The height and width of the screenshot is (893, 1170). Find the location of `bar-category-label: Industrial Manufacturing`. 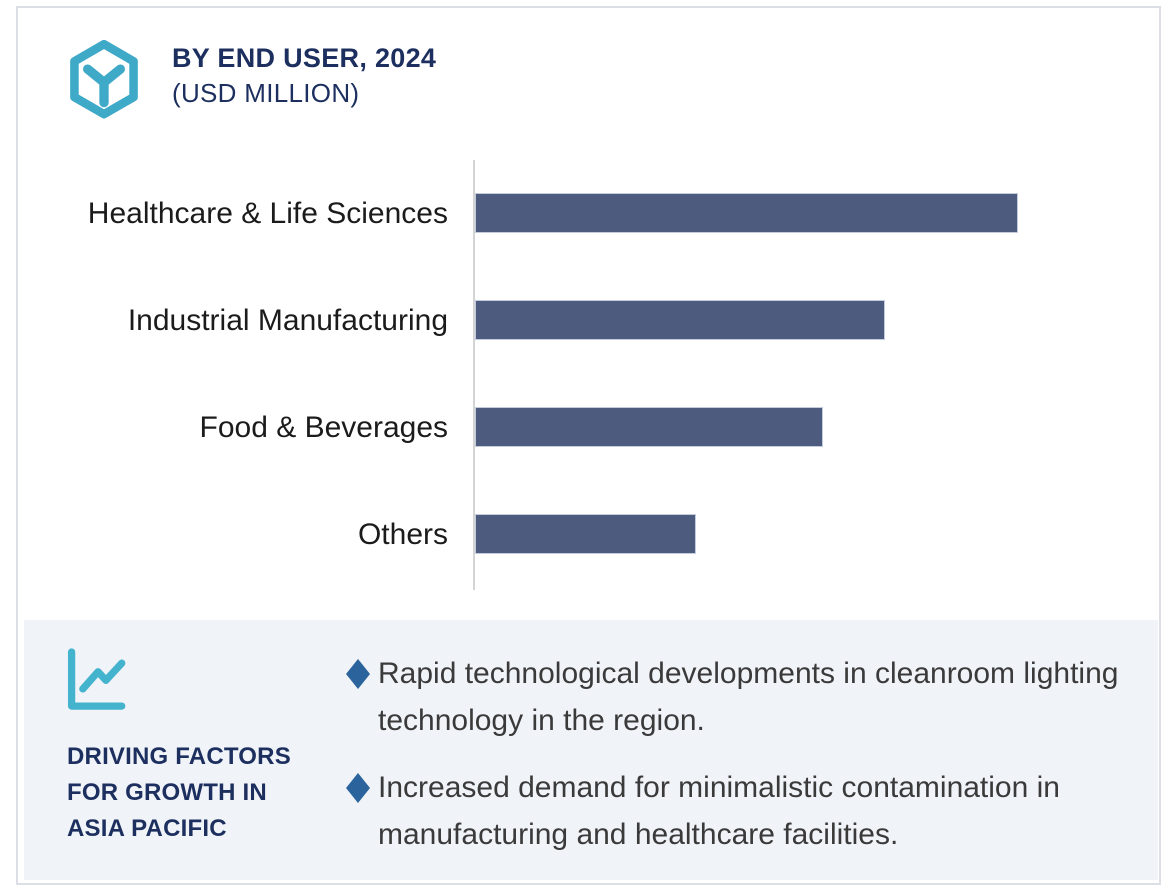

bar-category-label: Industrial Manufacturing is located at coordinates (287, 320).